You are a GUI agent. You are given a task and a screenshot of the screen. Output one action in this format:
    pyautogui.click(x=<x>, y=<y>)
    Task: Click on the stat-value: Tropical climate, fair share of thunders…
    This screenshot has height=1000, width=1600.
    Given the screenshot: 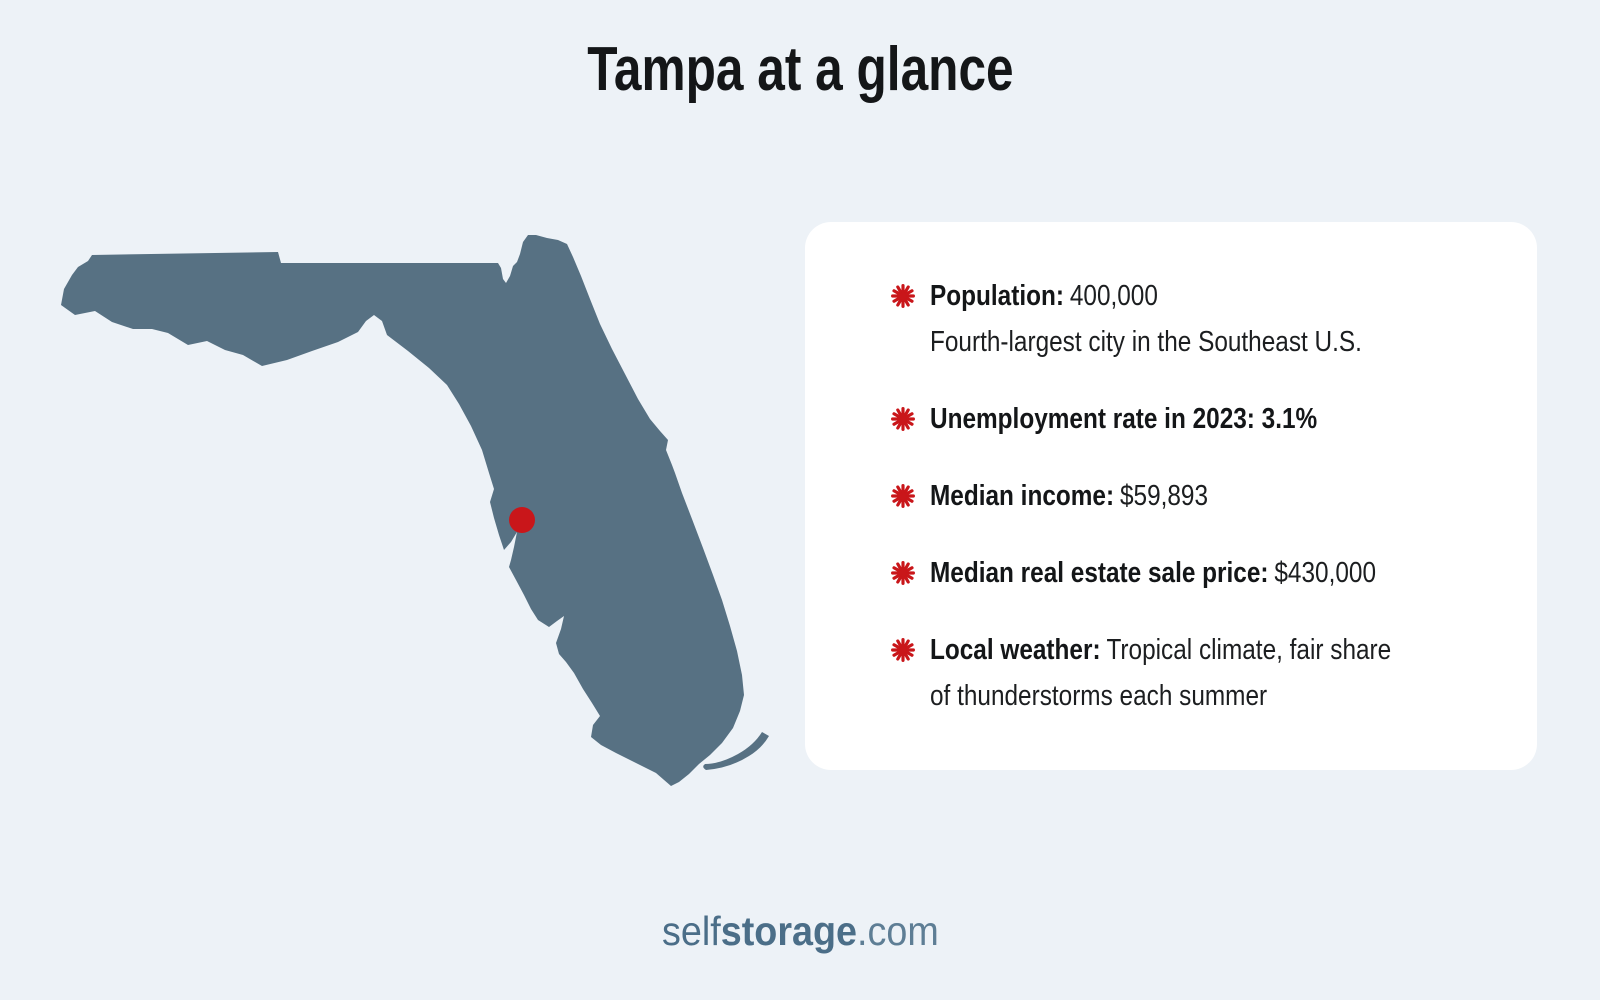 What is the action you would take?
    pyautogui.click(x=1161, y=673)
    